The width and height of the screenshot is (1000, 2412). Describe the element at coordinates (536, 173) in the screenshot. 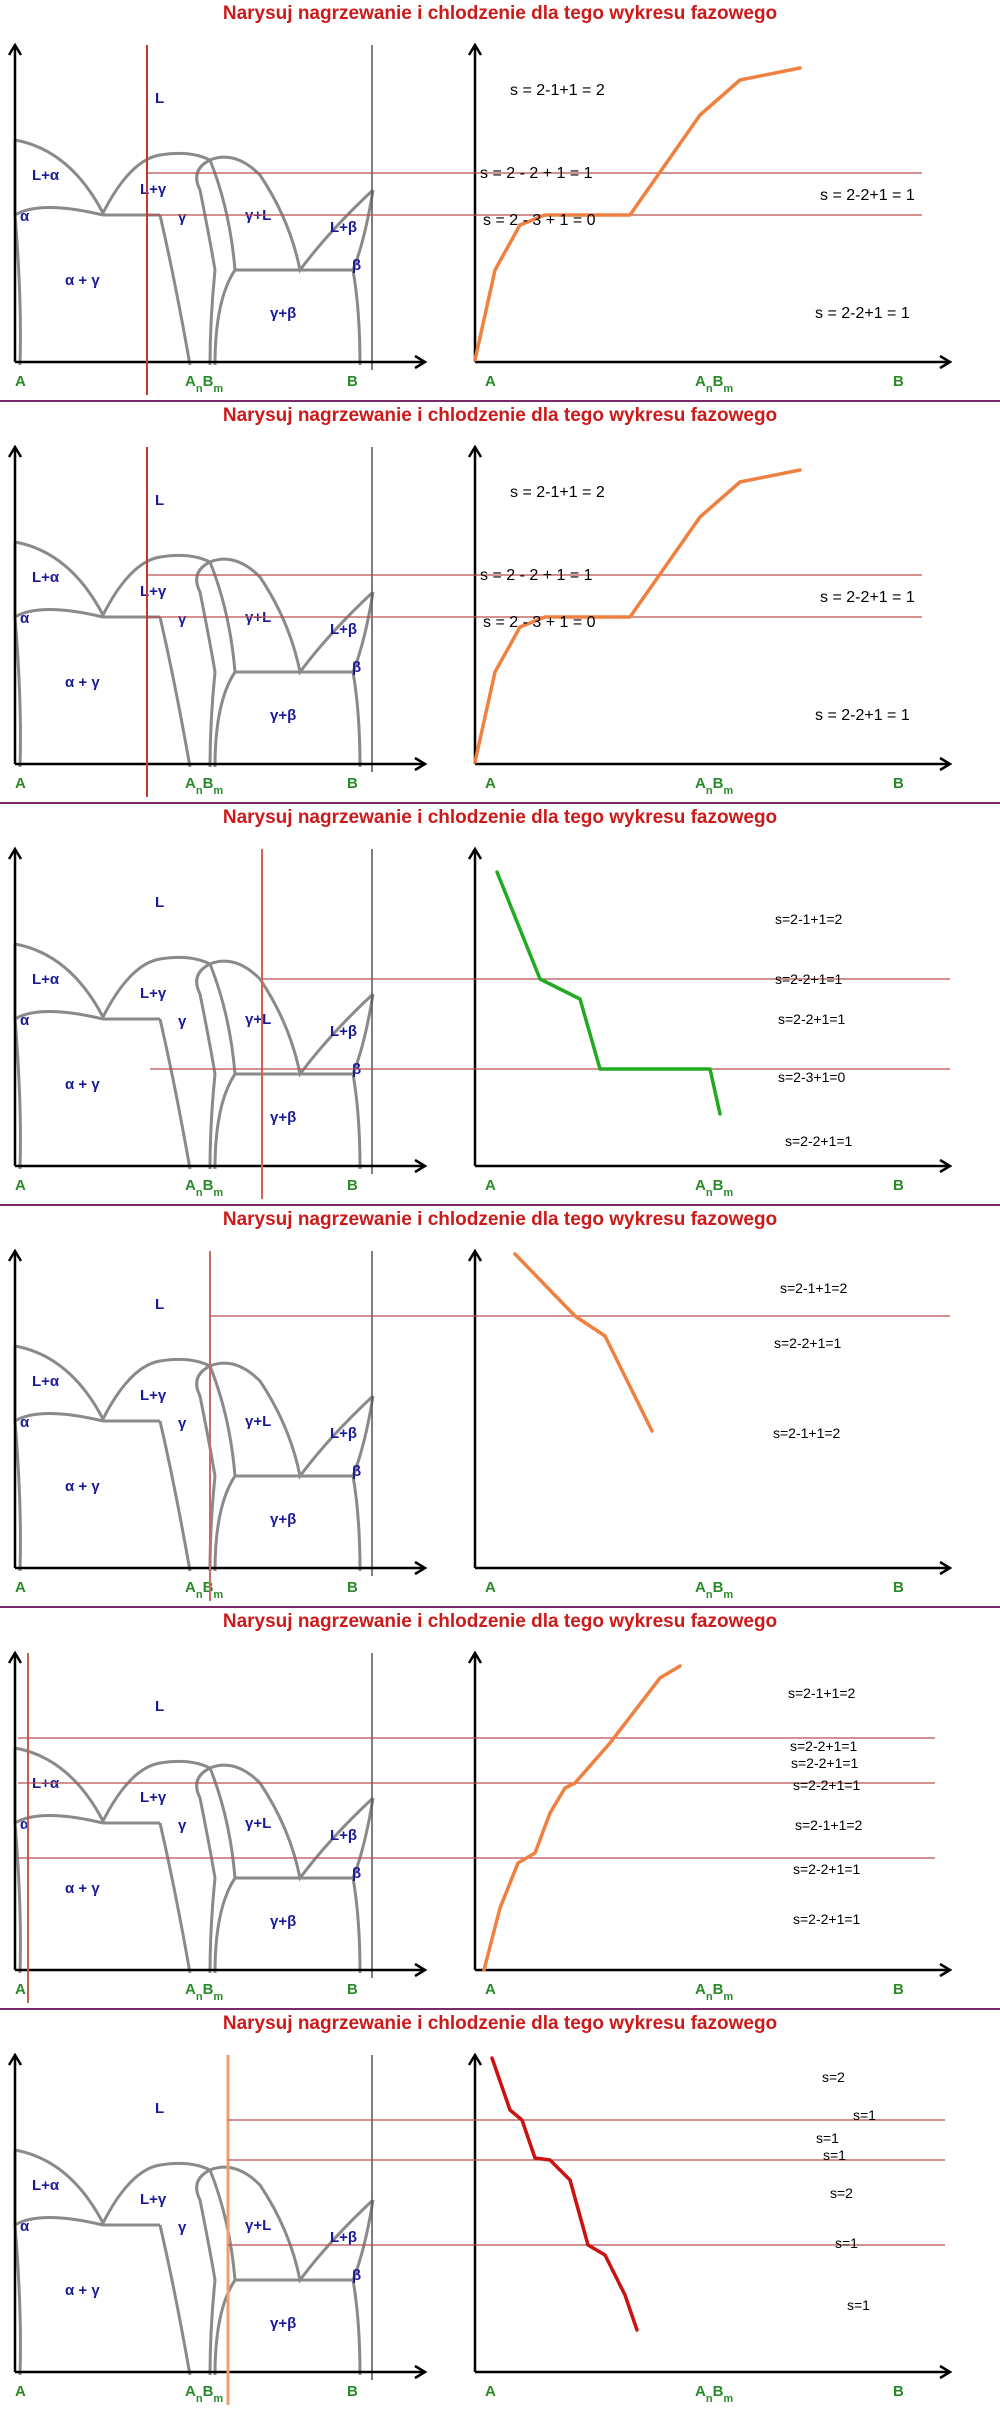

I see `freedom-label: s = 2 - 2 + 1 = 1` at that location.